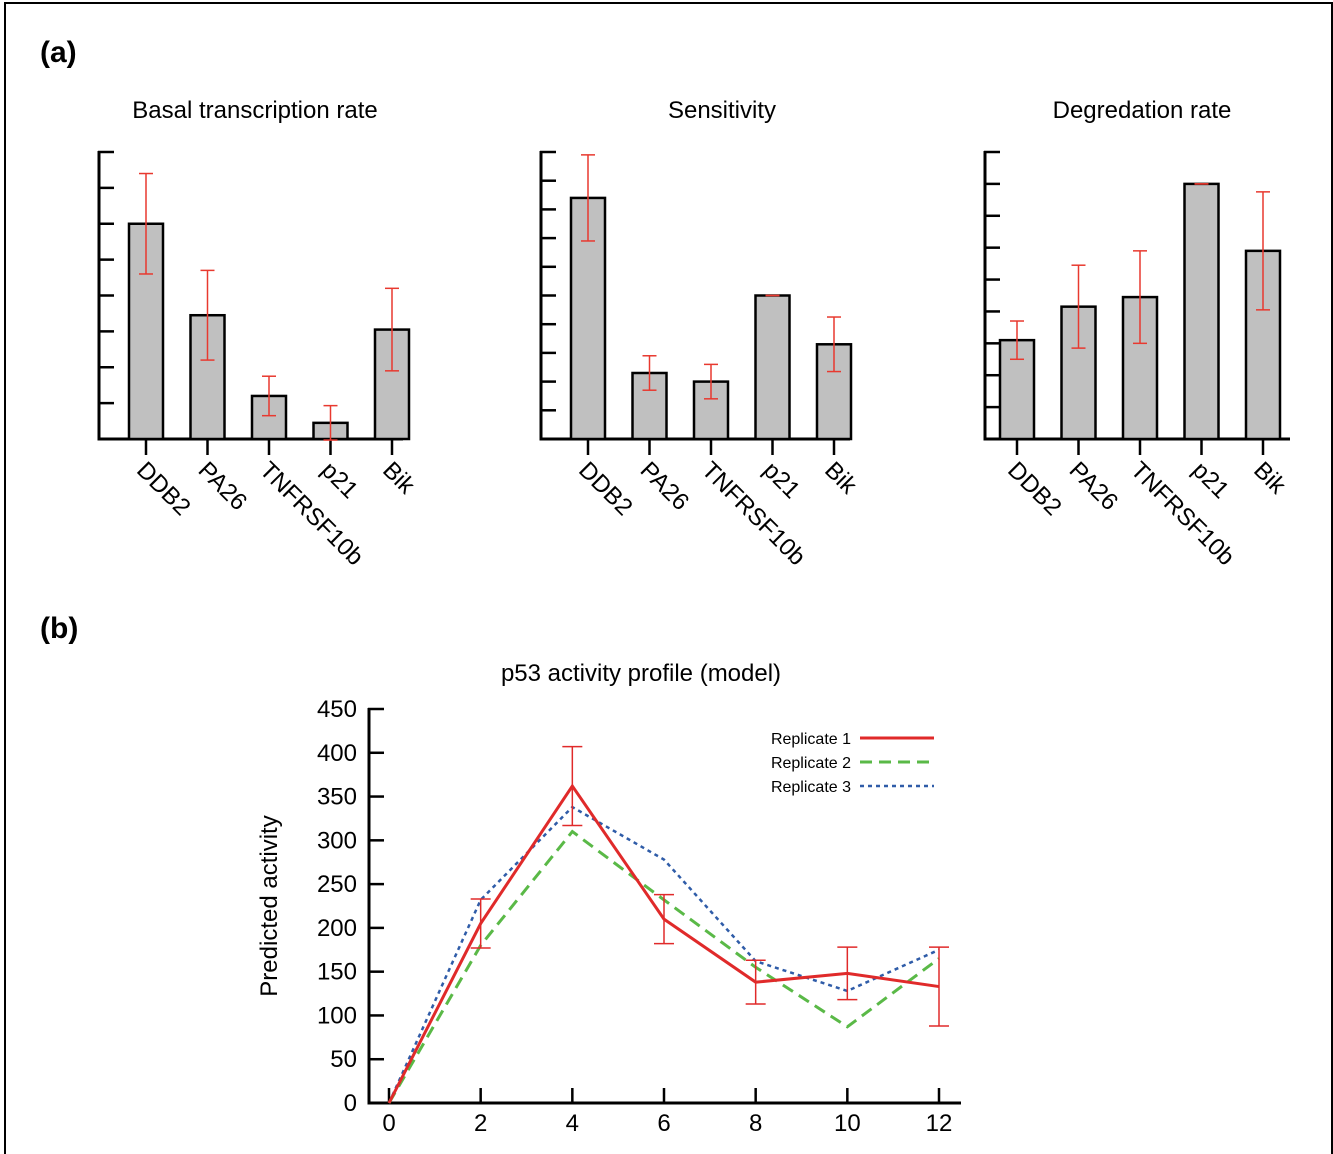 This screenshot has height=1154, width=1333. What do you see at coordinates (337, 972) in the screenshot?
I see `line-chart-y-tick-label-3: 150` at bounding box center [337, 972].